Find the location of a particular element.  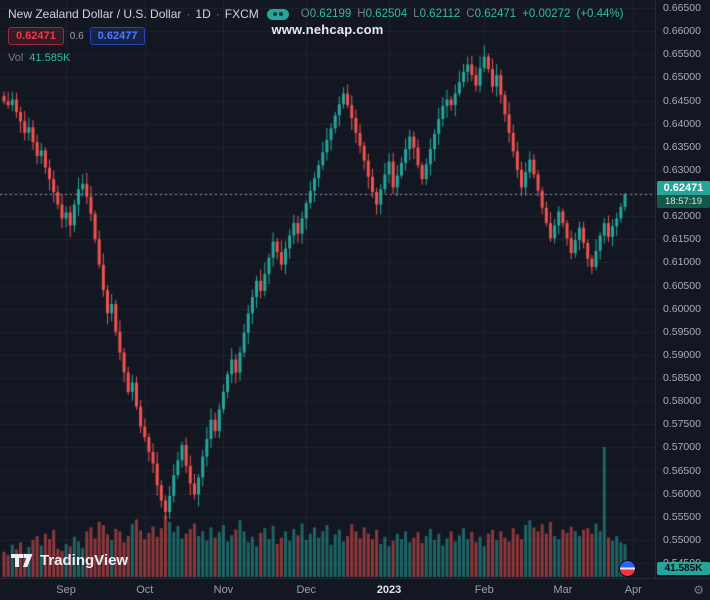

last-price-value: 0.62471 is located at coordinates (683, 188).